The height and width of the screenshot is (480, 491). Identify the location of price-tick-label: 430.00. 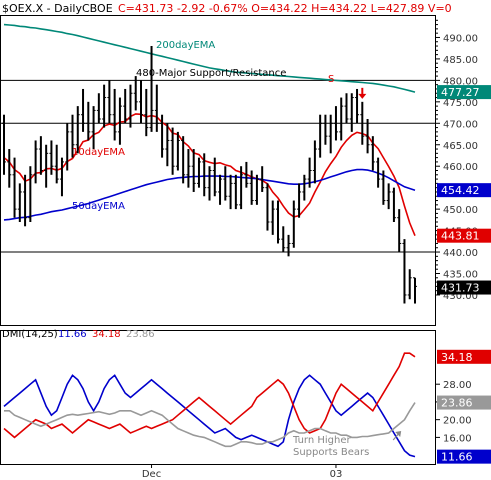
(460, 296).